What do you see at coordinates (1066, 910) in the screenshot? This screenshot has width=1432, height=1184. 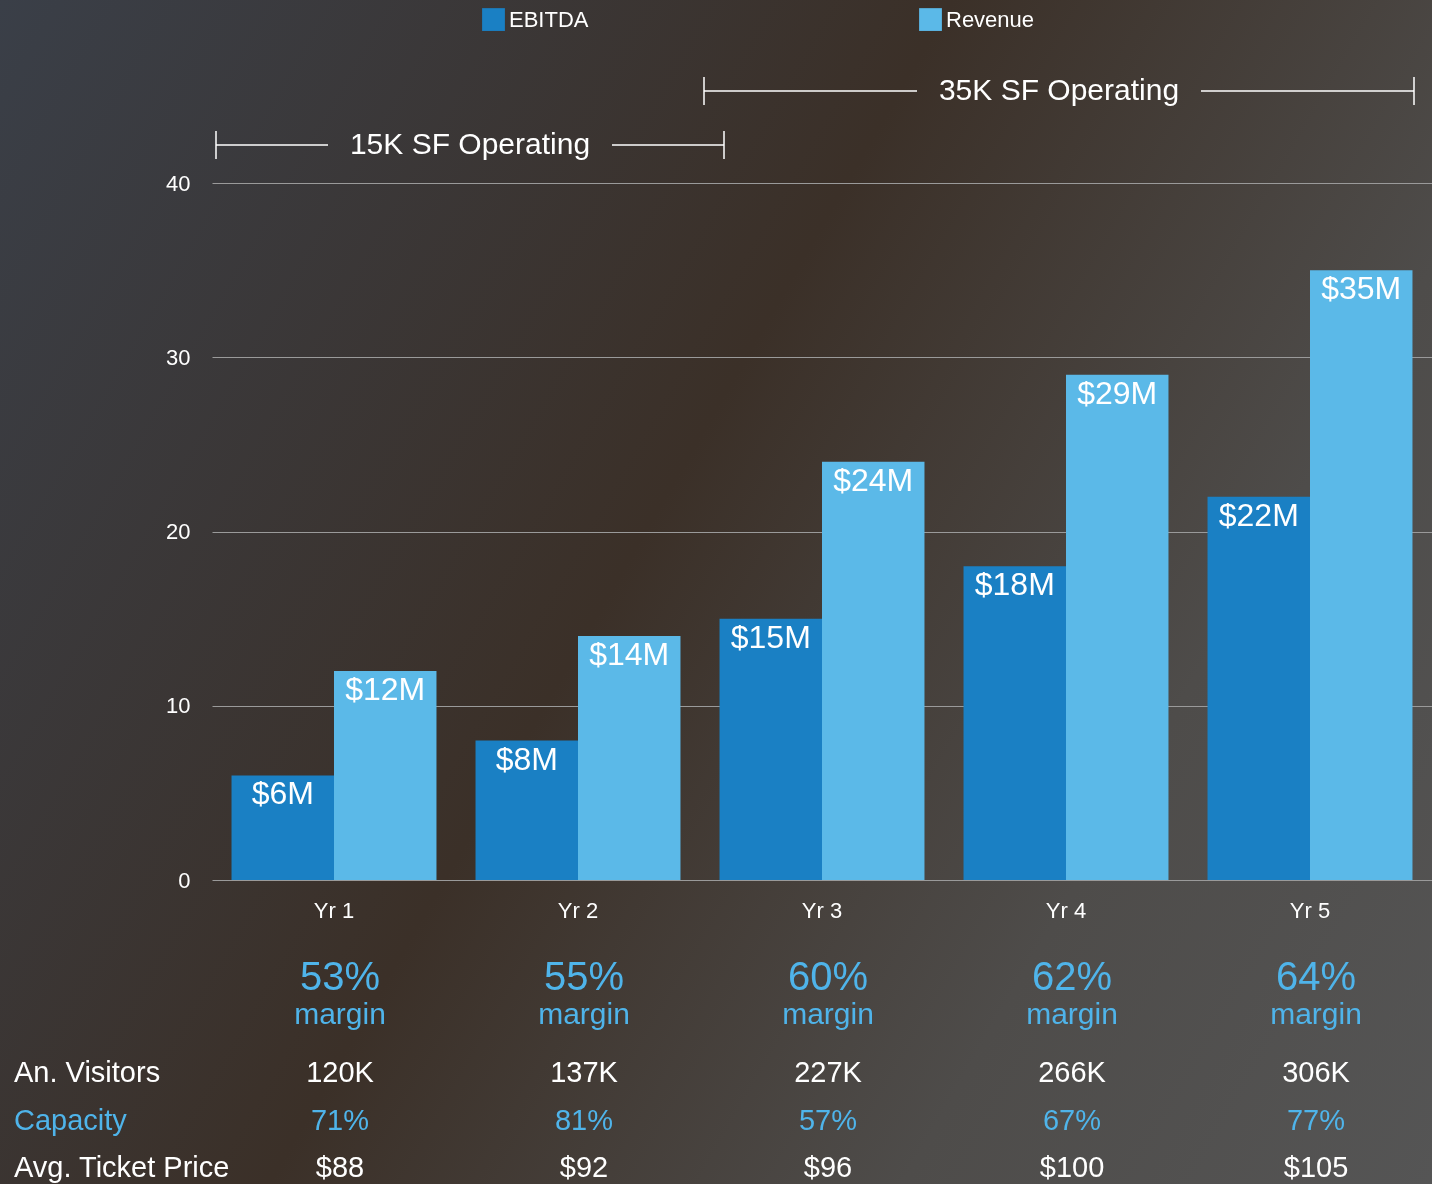 I see `x-tick-label: Yr 4` at bounding box center [1066, 910].